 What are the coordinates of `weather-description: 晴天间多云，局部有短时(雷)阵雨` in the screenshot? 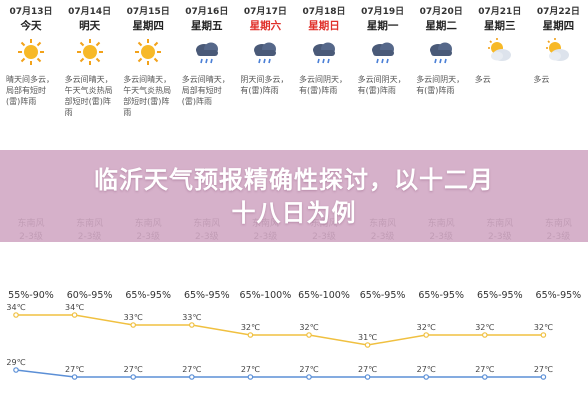 It's located at (30, 90).